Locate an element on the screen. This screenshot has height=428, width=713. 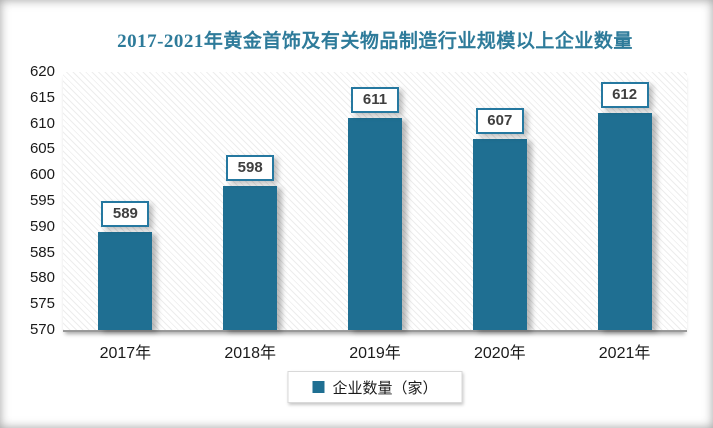
x-axis-tick-label: 2018年 is located at coordinates (250, 353).